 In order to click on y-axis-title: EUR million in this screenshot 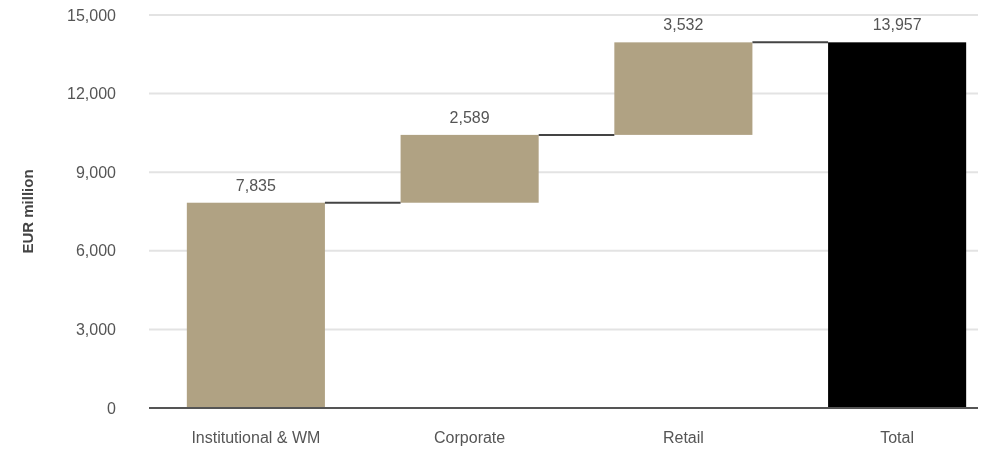, I will do `click(28, 211)`.